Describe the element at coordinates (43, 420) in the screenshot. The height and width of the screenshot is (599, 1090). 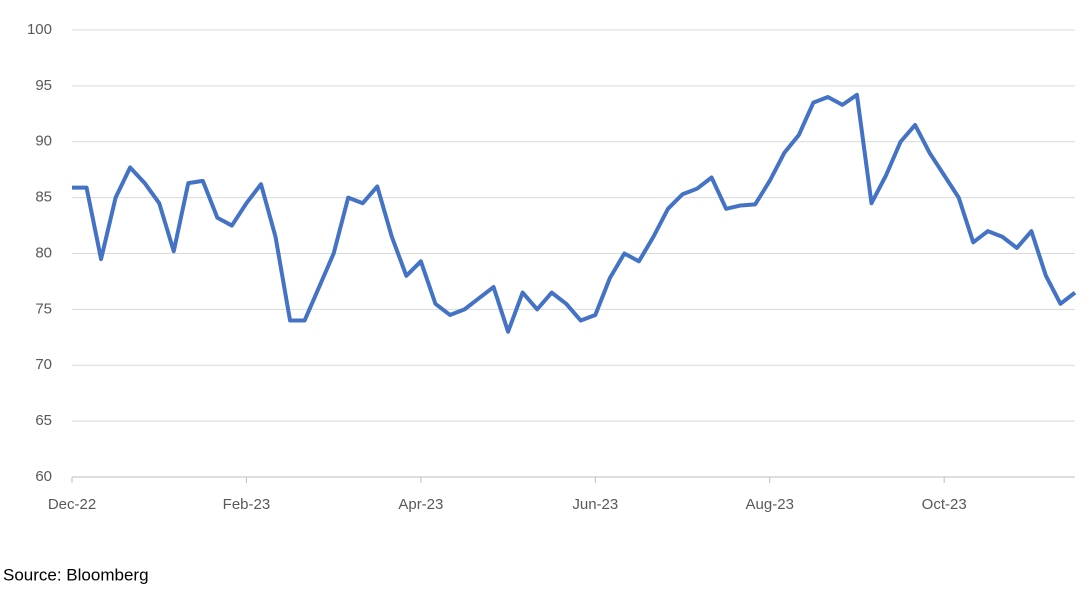
I see `y-tick-label: 65` at that location.